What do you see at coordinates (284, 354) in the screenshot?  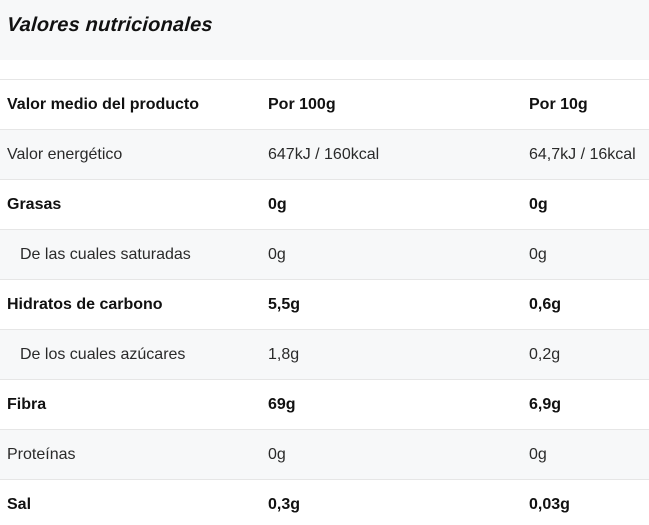 I see `value-per-100g: 1,8g` at bounding box center [284, 354].